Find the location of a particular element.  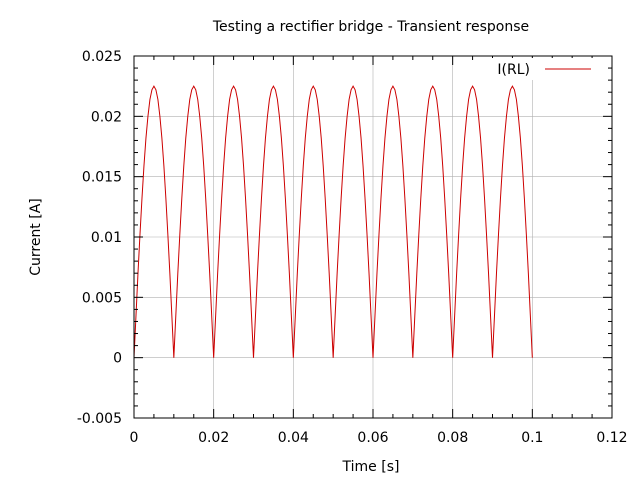

x-tick-label: 0 is located at coordinates (134, 438).